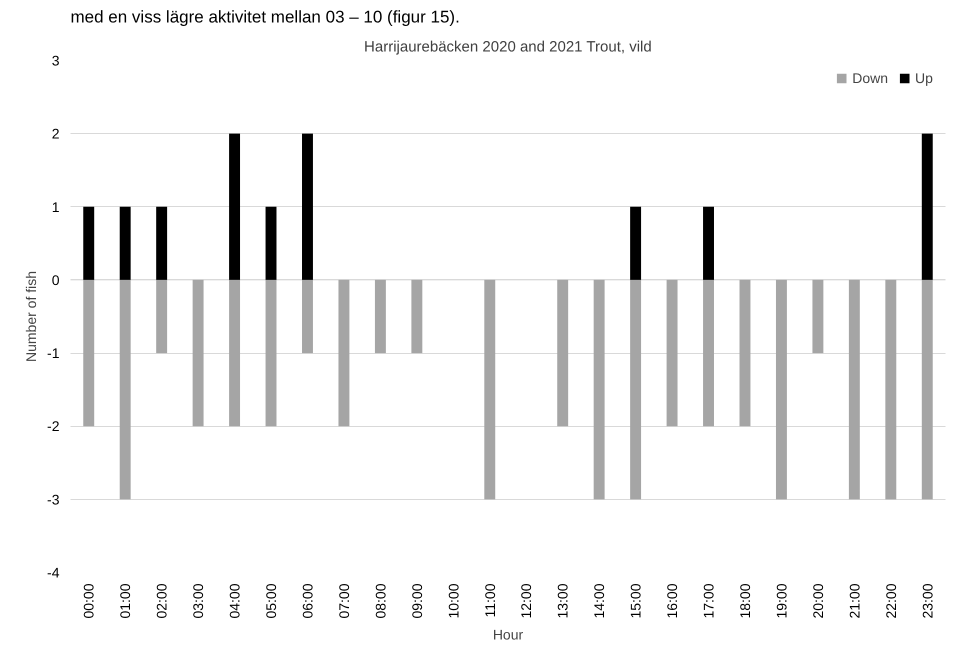 The height and width of the screenshot is (649, 980). Describe the element at coordinates (380, 601) in the screenshot. I see `x-tick-label: 08:00` at that location.